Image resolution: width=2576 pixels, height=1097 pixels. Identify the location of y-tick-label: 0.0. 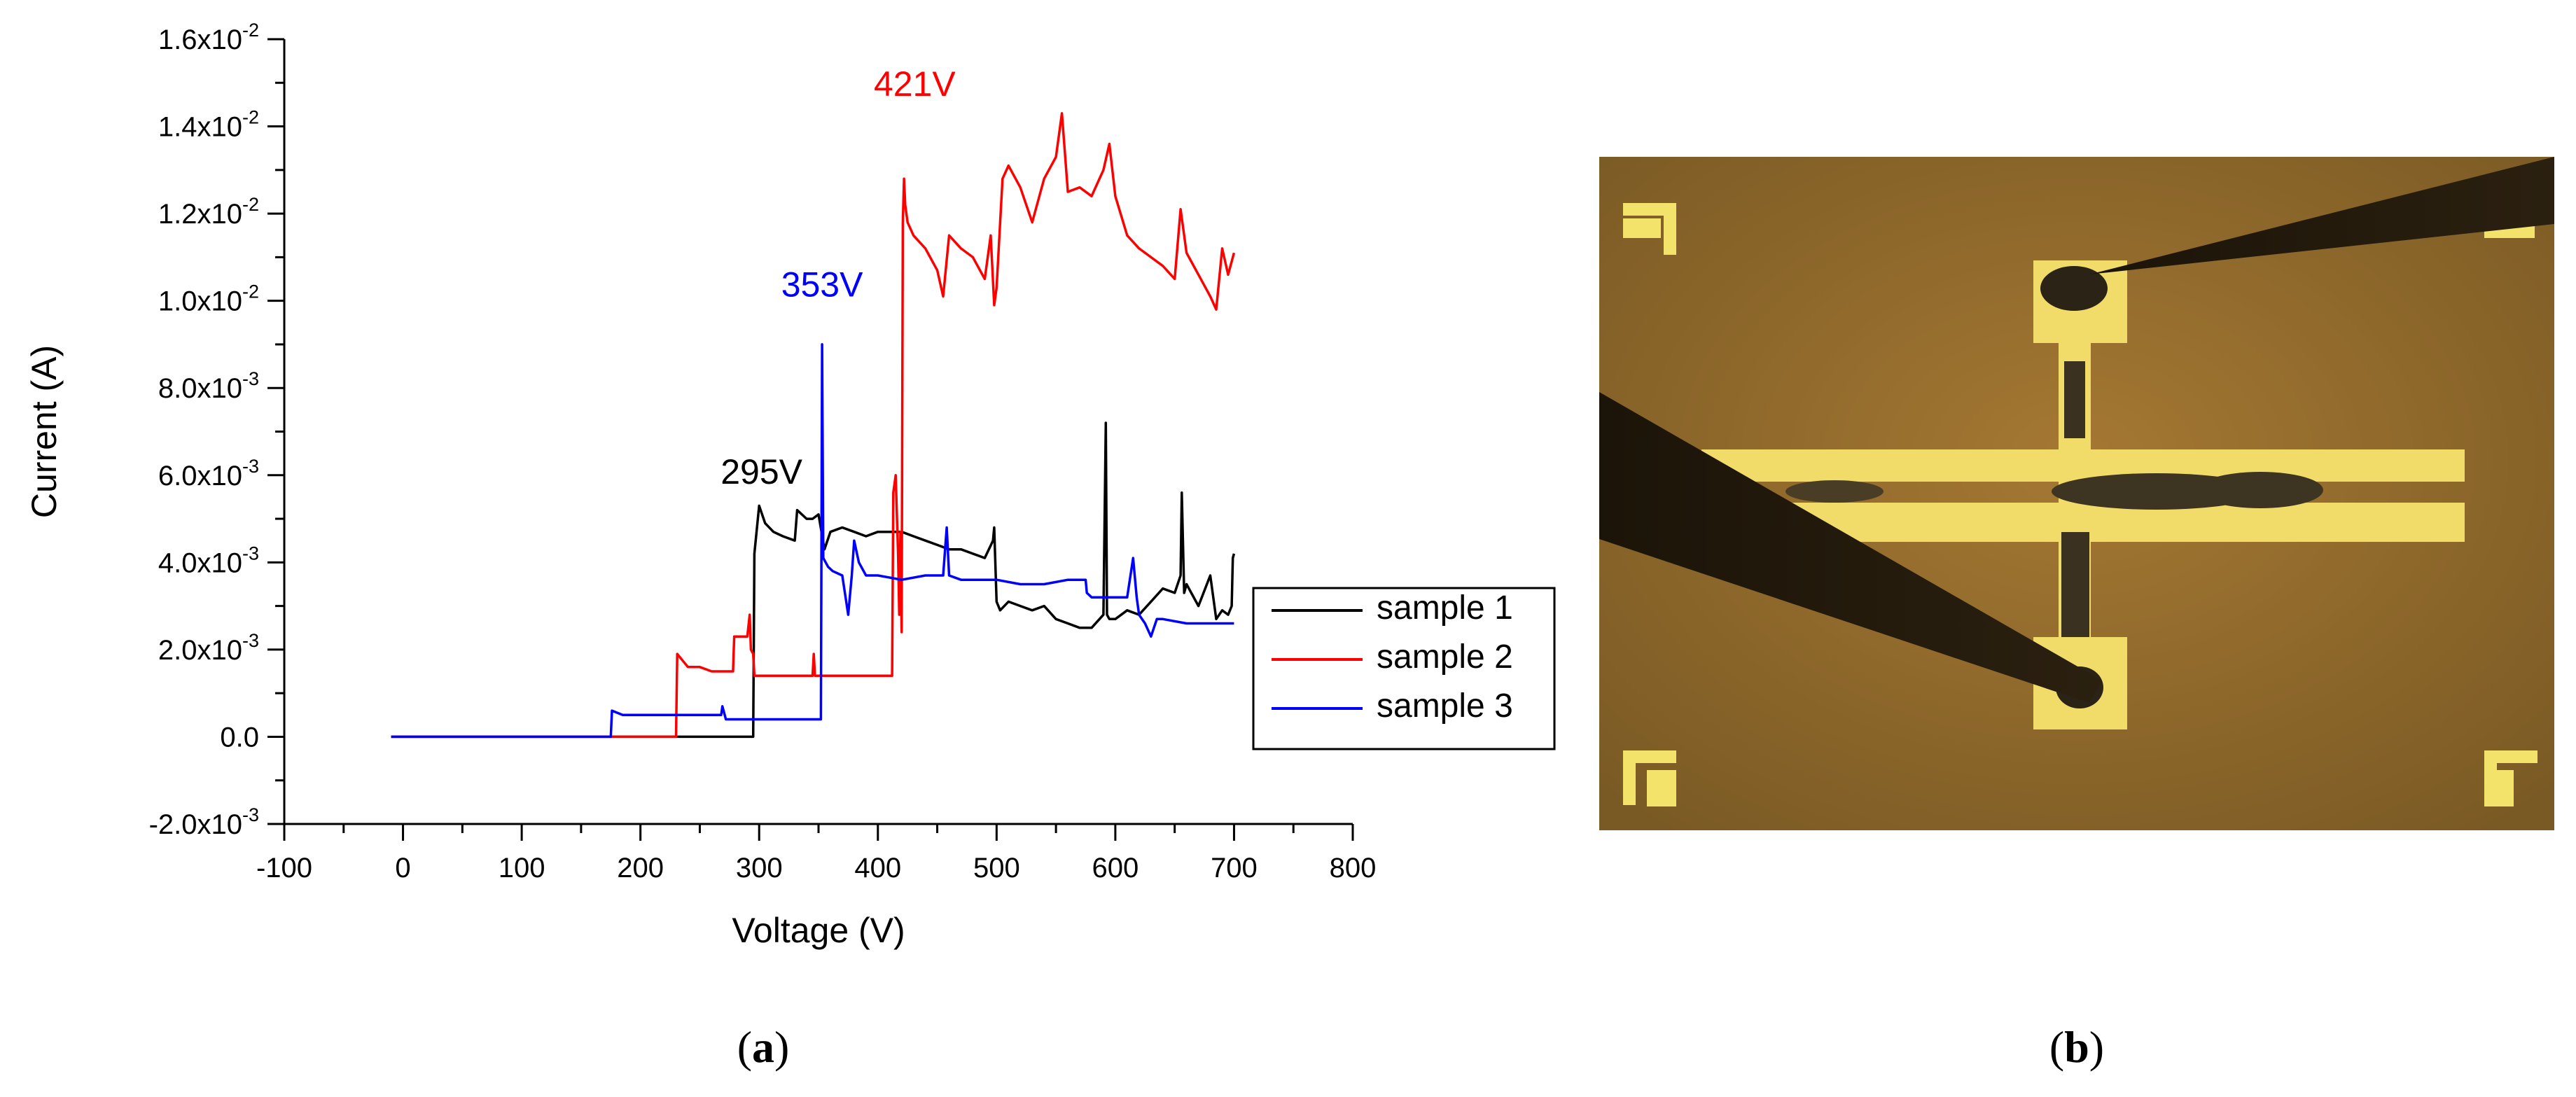
(239, 737).